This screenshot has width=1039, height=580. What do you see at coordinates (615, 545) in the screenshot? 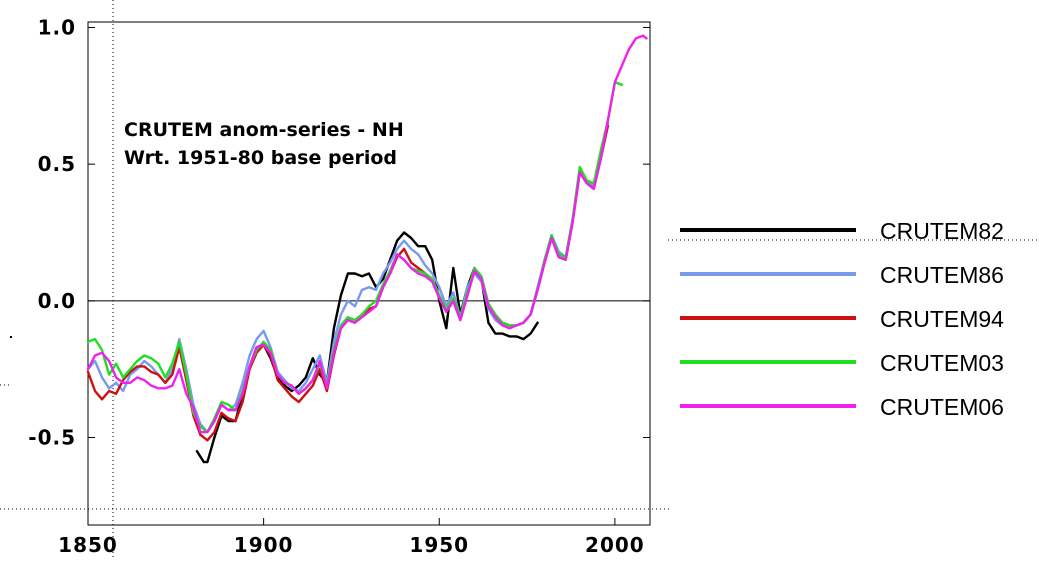
I see `x-tick-label: 2000` at bounding box center [615, 545].